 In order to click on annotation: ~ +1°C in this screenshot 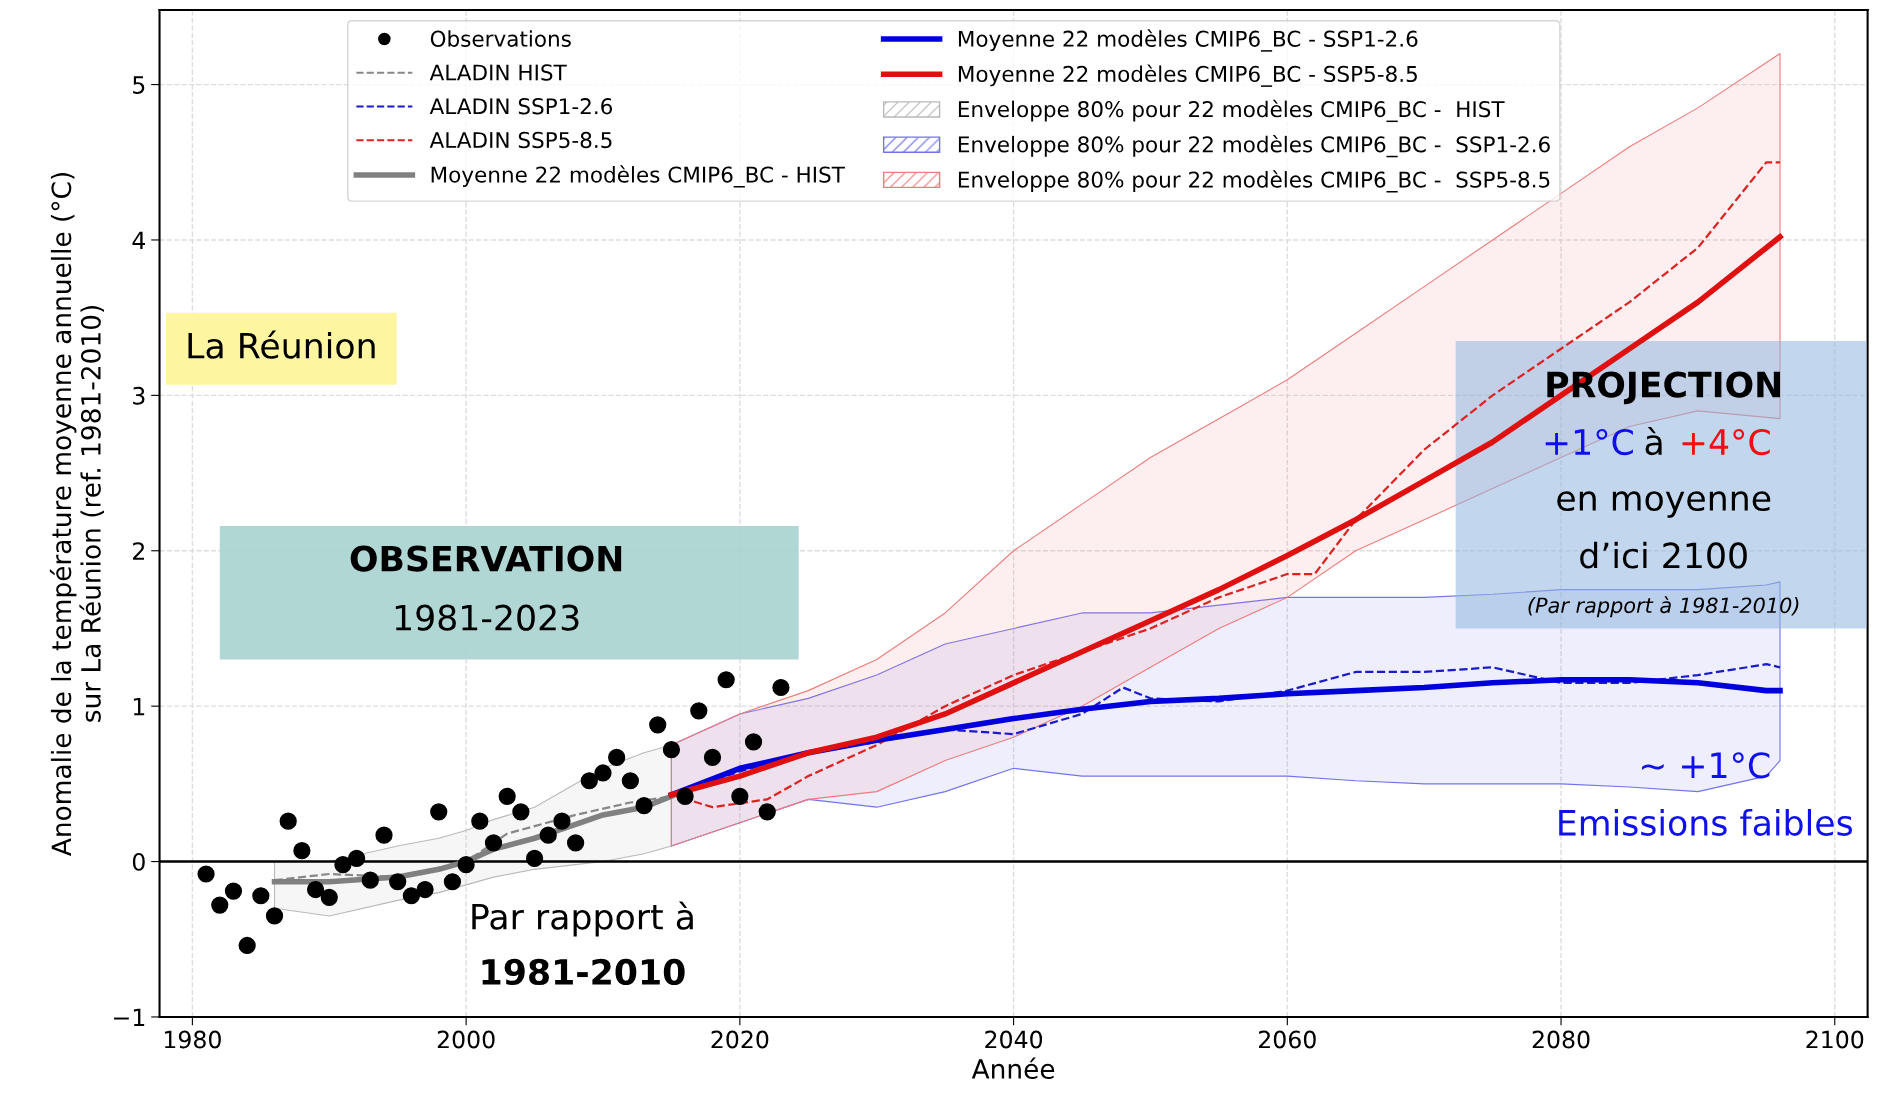, I will do `click(1705, 765)`.